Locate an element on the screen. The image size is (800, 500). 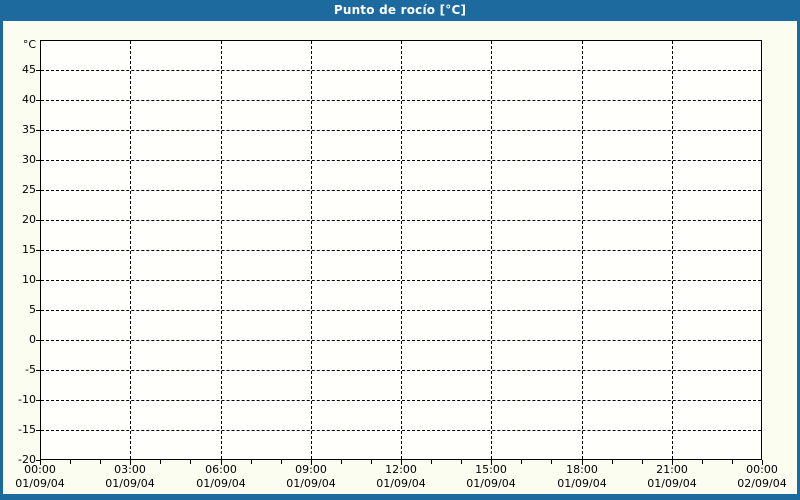
y-tick-label: -10 is located at coordinates (27, 399).